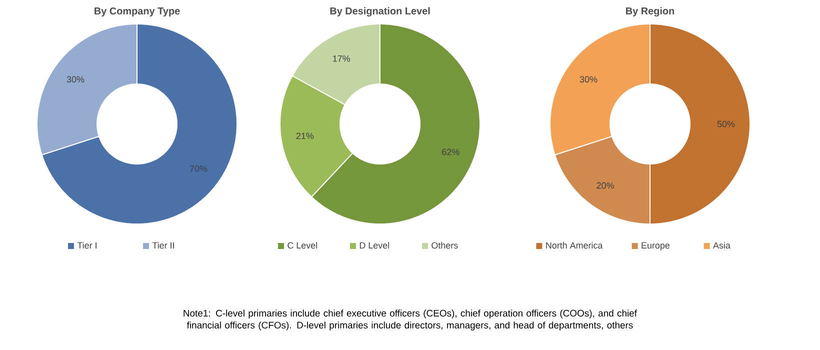 The image size is (820, 350). I want to click on chart-title: By Designation Level, so click(380, 11).